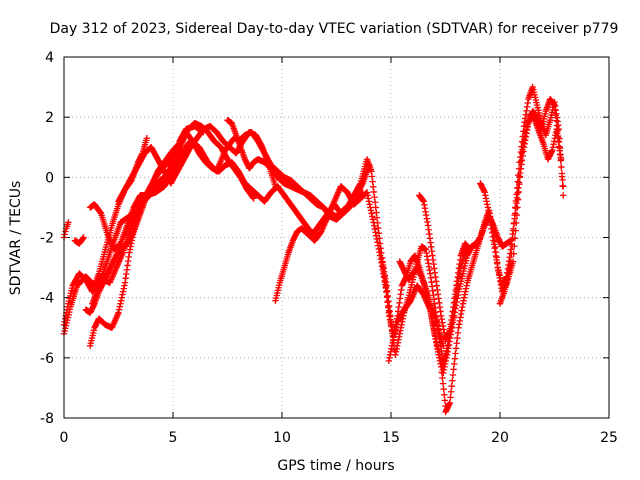  I want to click on y-tick-label: 2, so click(49, 118).